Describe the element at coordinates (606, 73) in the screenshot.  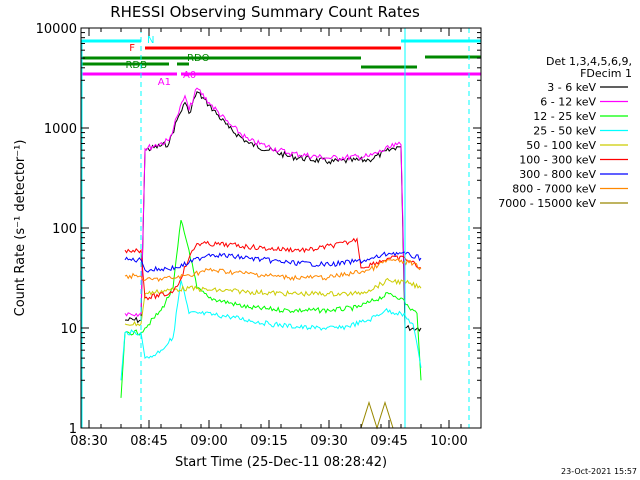
I see `legend-header-line: FDecim 1` at that location.